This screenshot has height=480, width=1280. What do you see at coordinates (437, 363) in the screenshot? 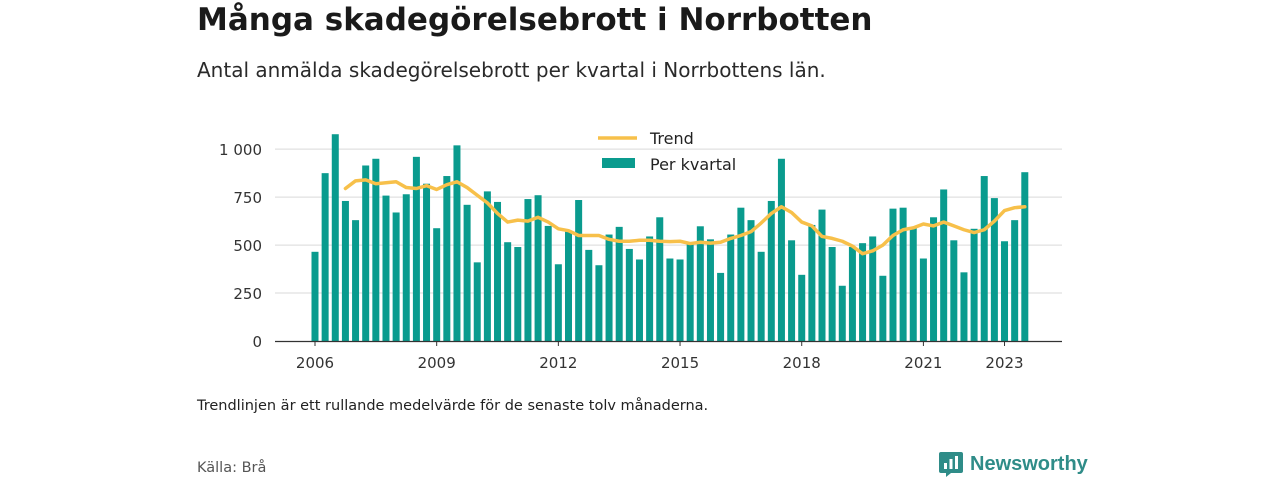
I see `x-tick-label: 2009` at bounding box center [437, 363].